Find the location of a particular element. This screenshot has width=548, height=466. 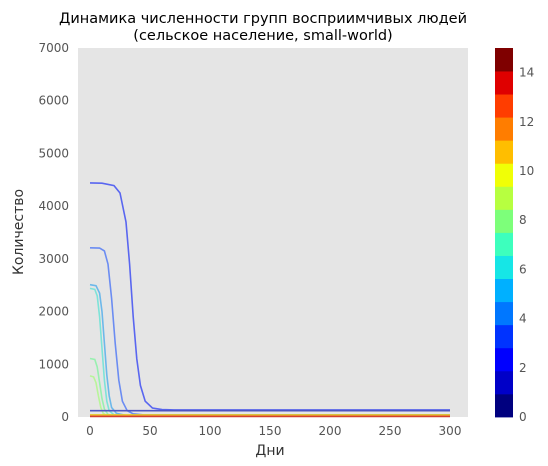

colorbar-tick-label: 14 is located at coordinates (526, 73).